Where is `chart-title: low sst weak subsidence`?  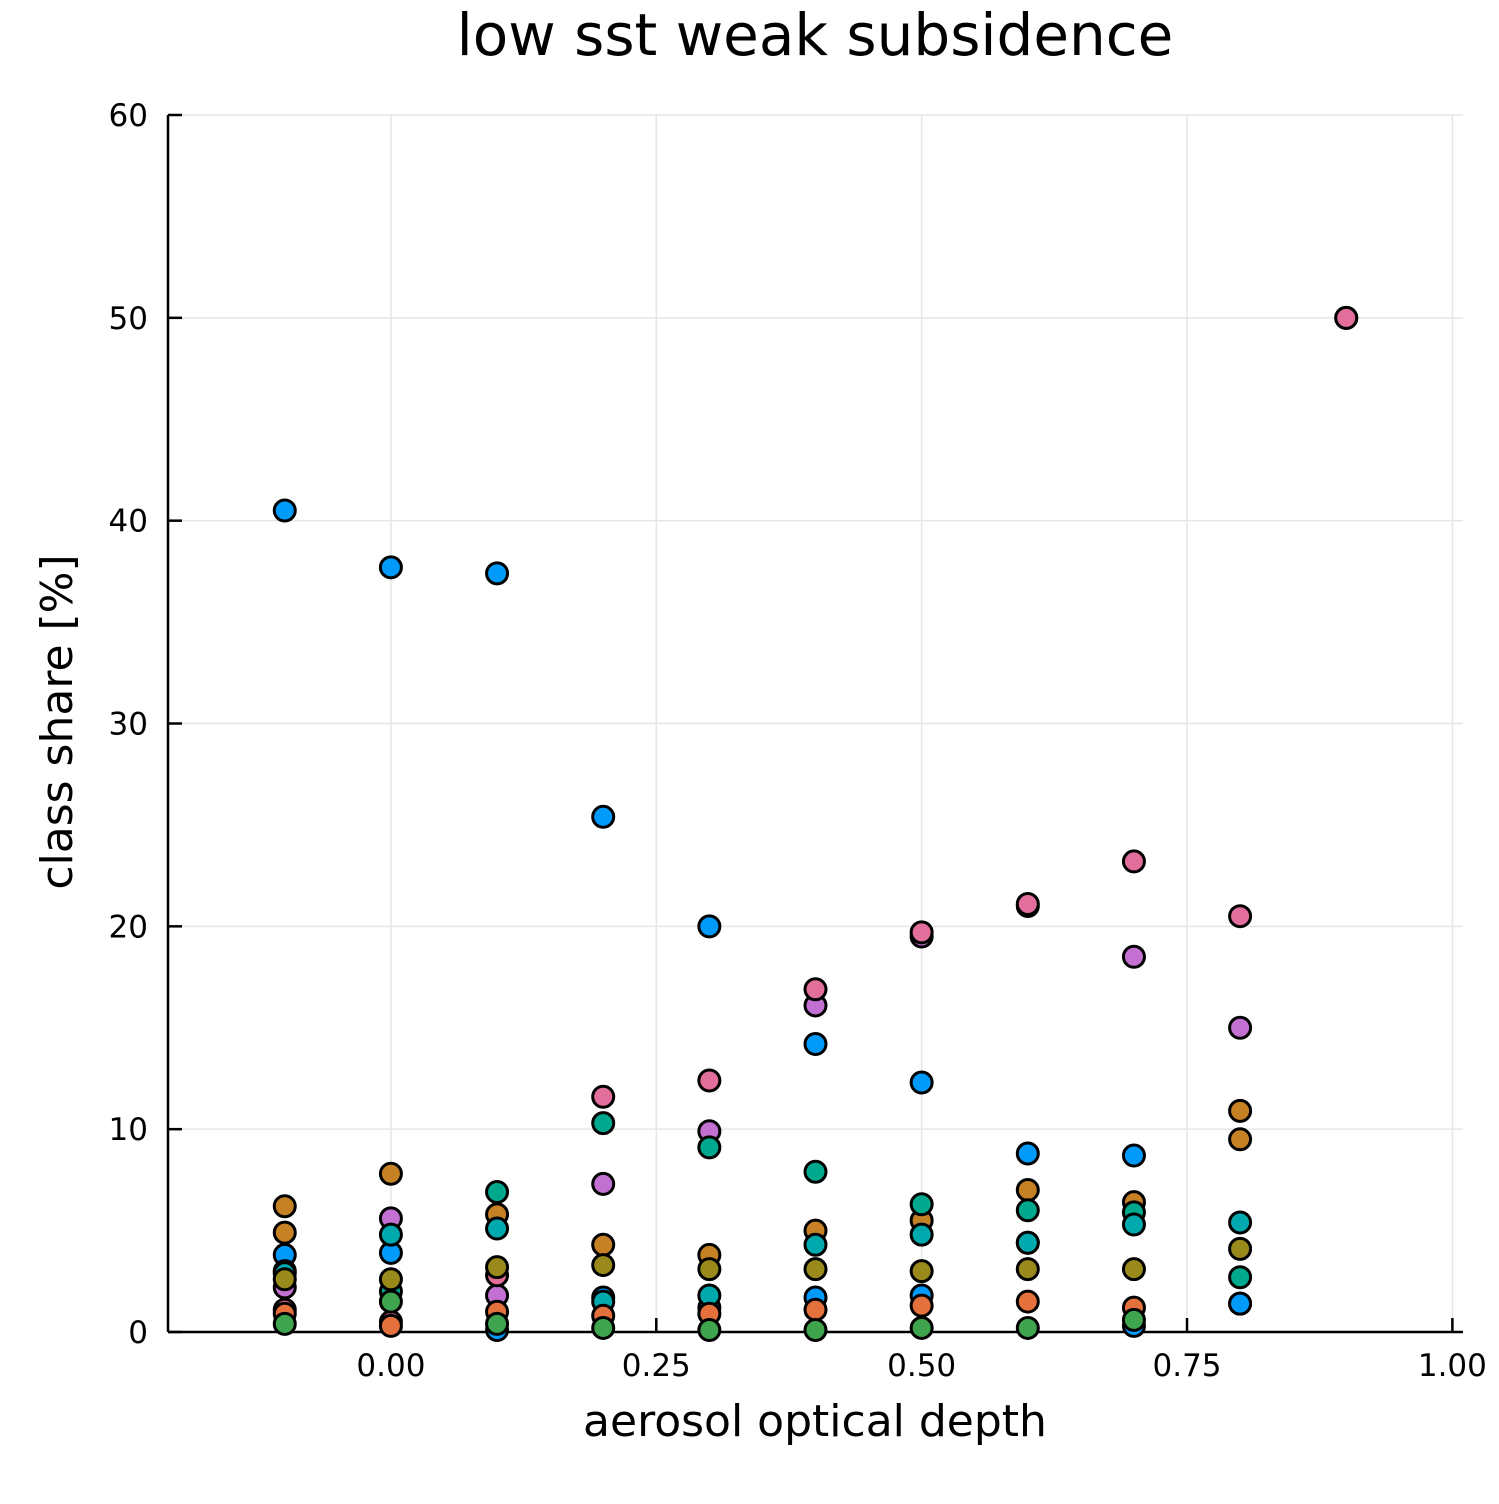
chart-title: low sst weak subsidence is located at coordinates (815, 35).